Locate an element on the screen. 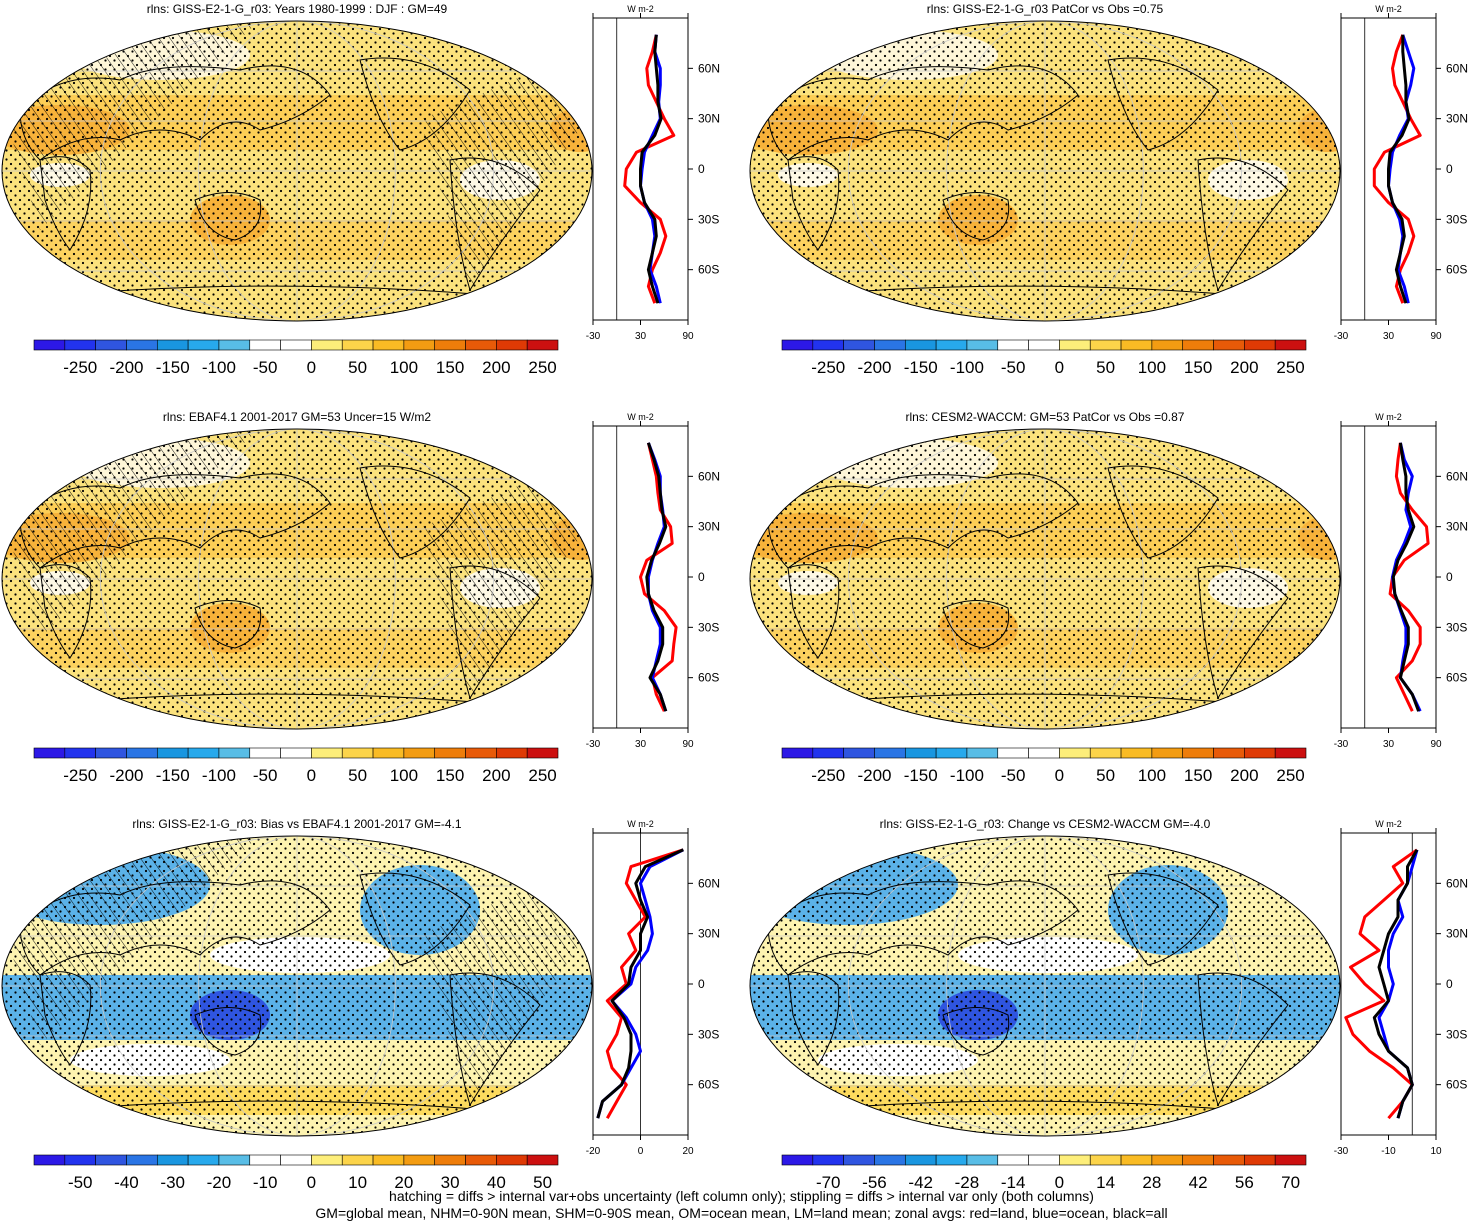 The height and width of the screenshot is (1221, 1483). zonal-lat-label: 60N is located at coordinates (709, 476).